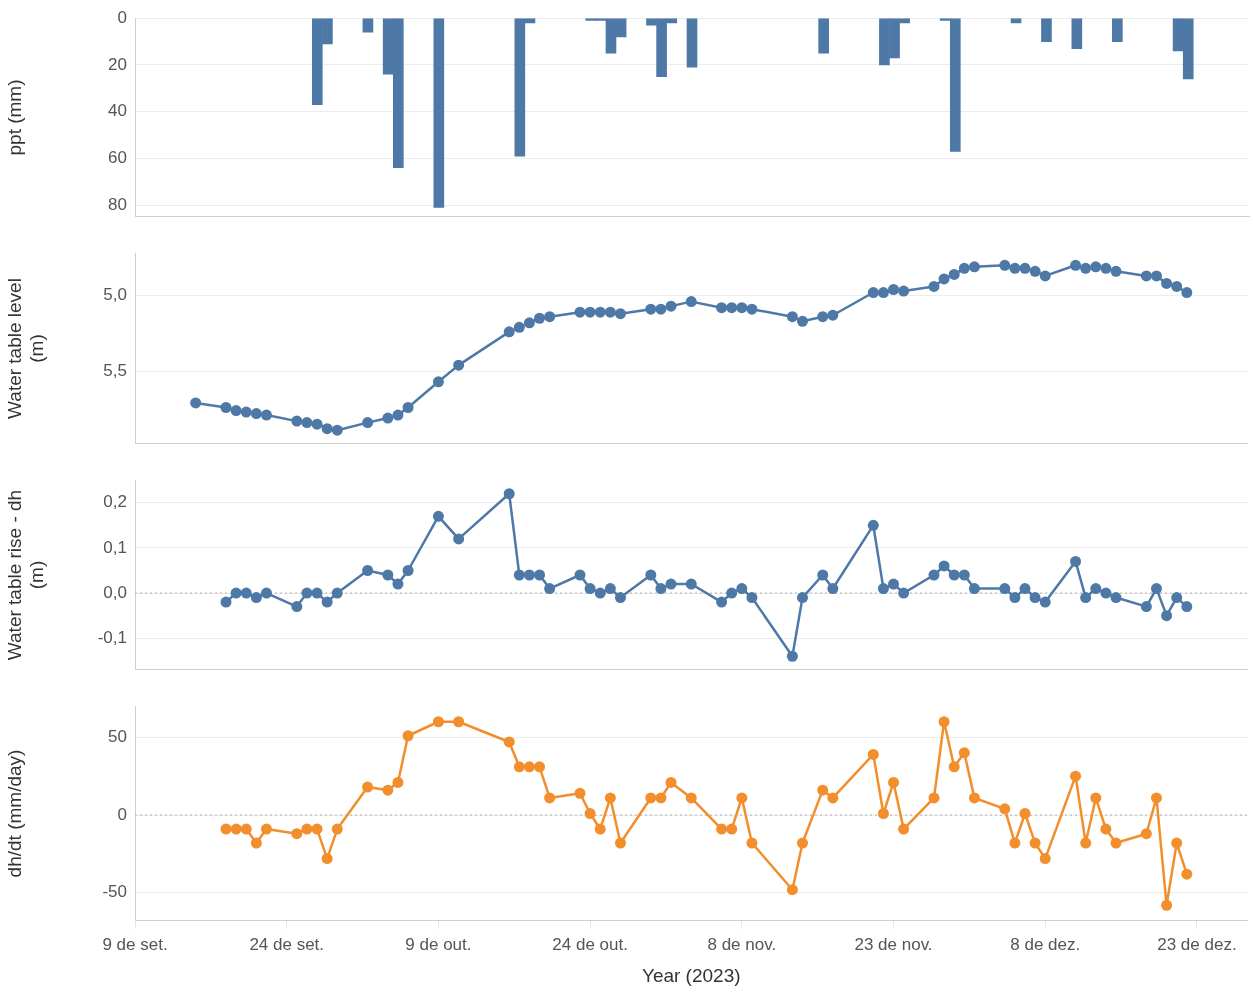 Image resolution: width=1253 pixels, height=994 pixels. What do you see at coordinates (117, 111) in the screenshot?
I see `y-tick-label: 40` at bounding box center [117, 111].